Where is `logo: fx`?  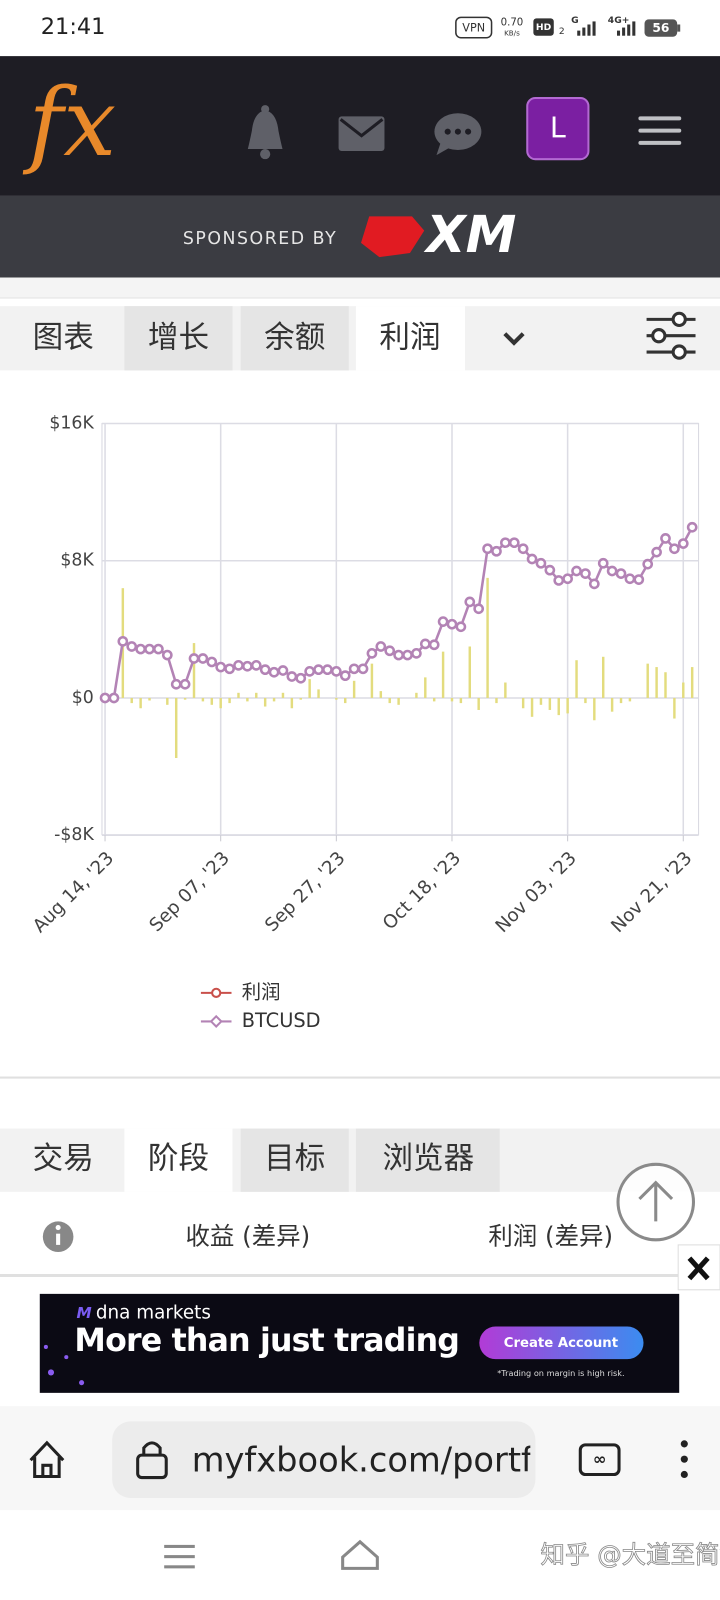 logo: fx is located at coordinates (70, 123).